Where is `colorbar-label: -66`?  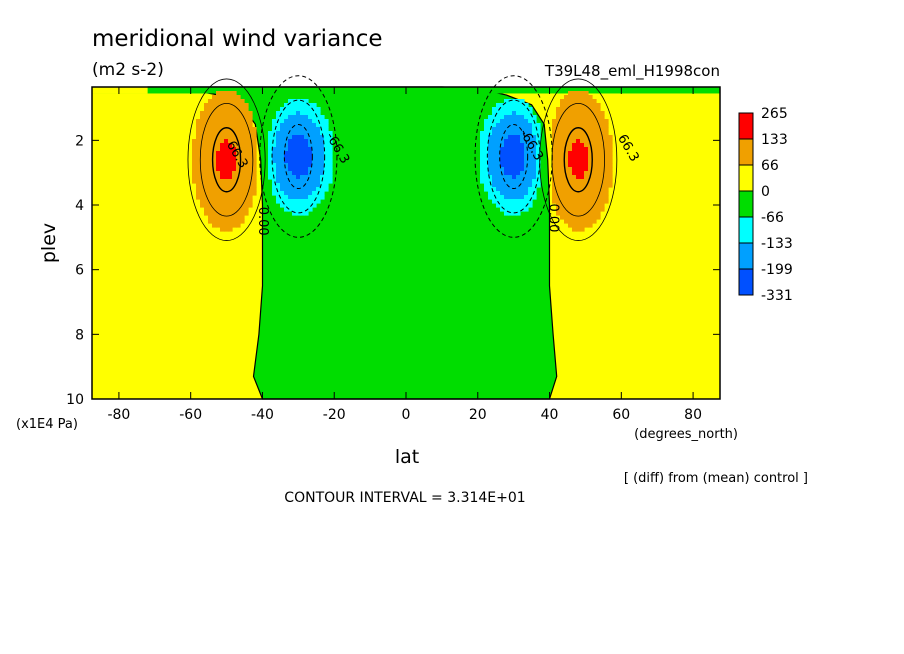 colorbar-label: -66 is located at coordinates (772, 218).